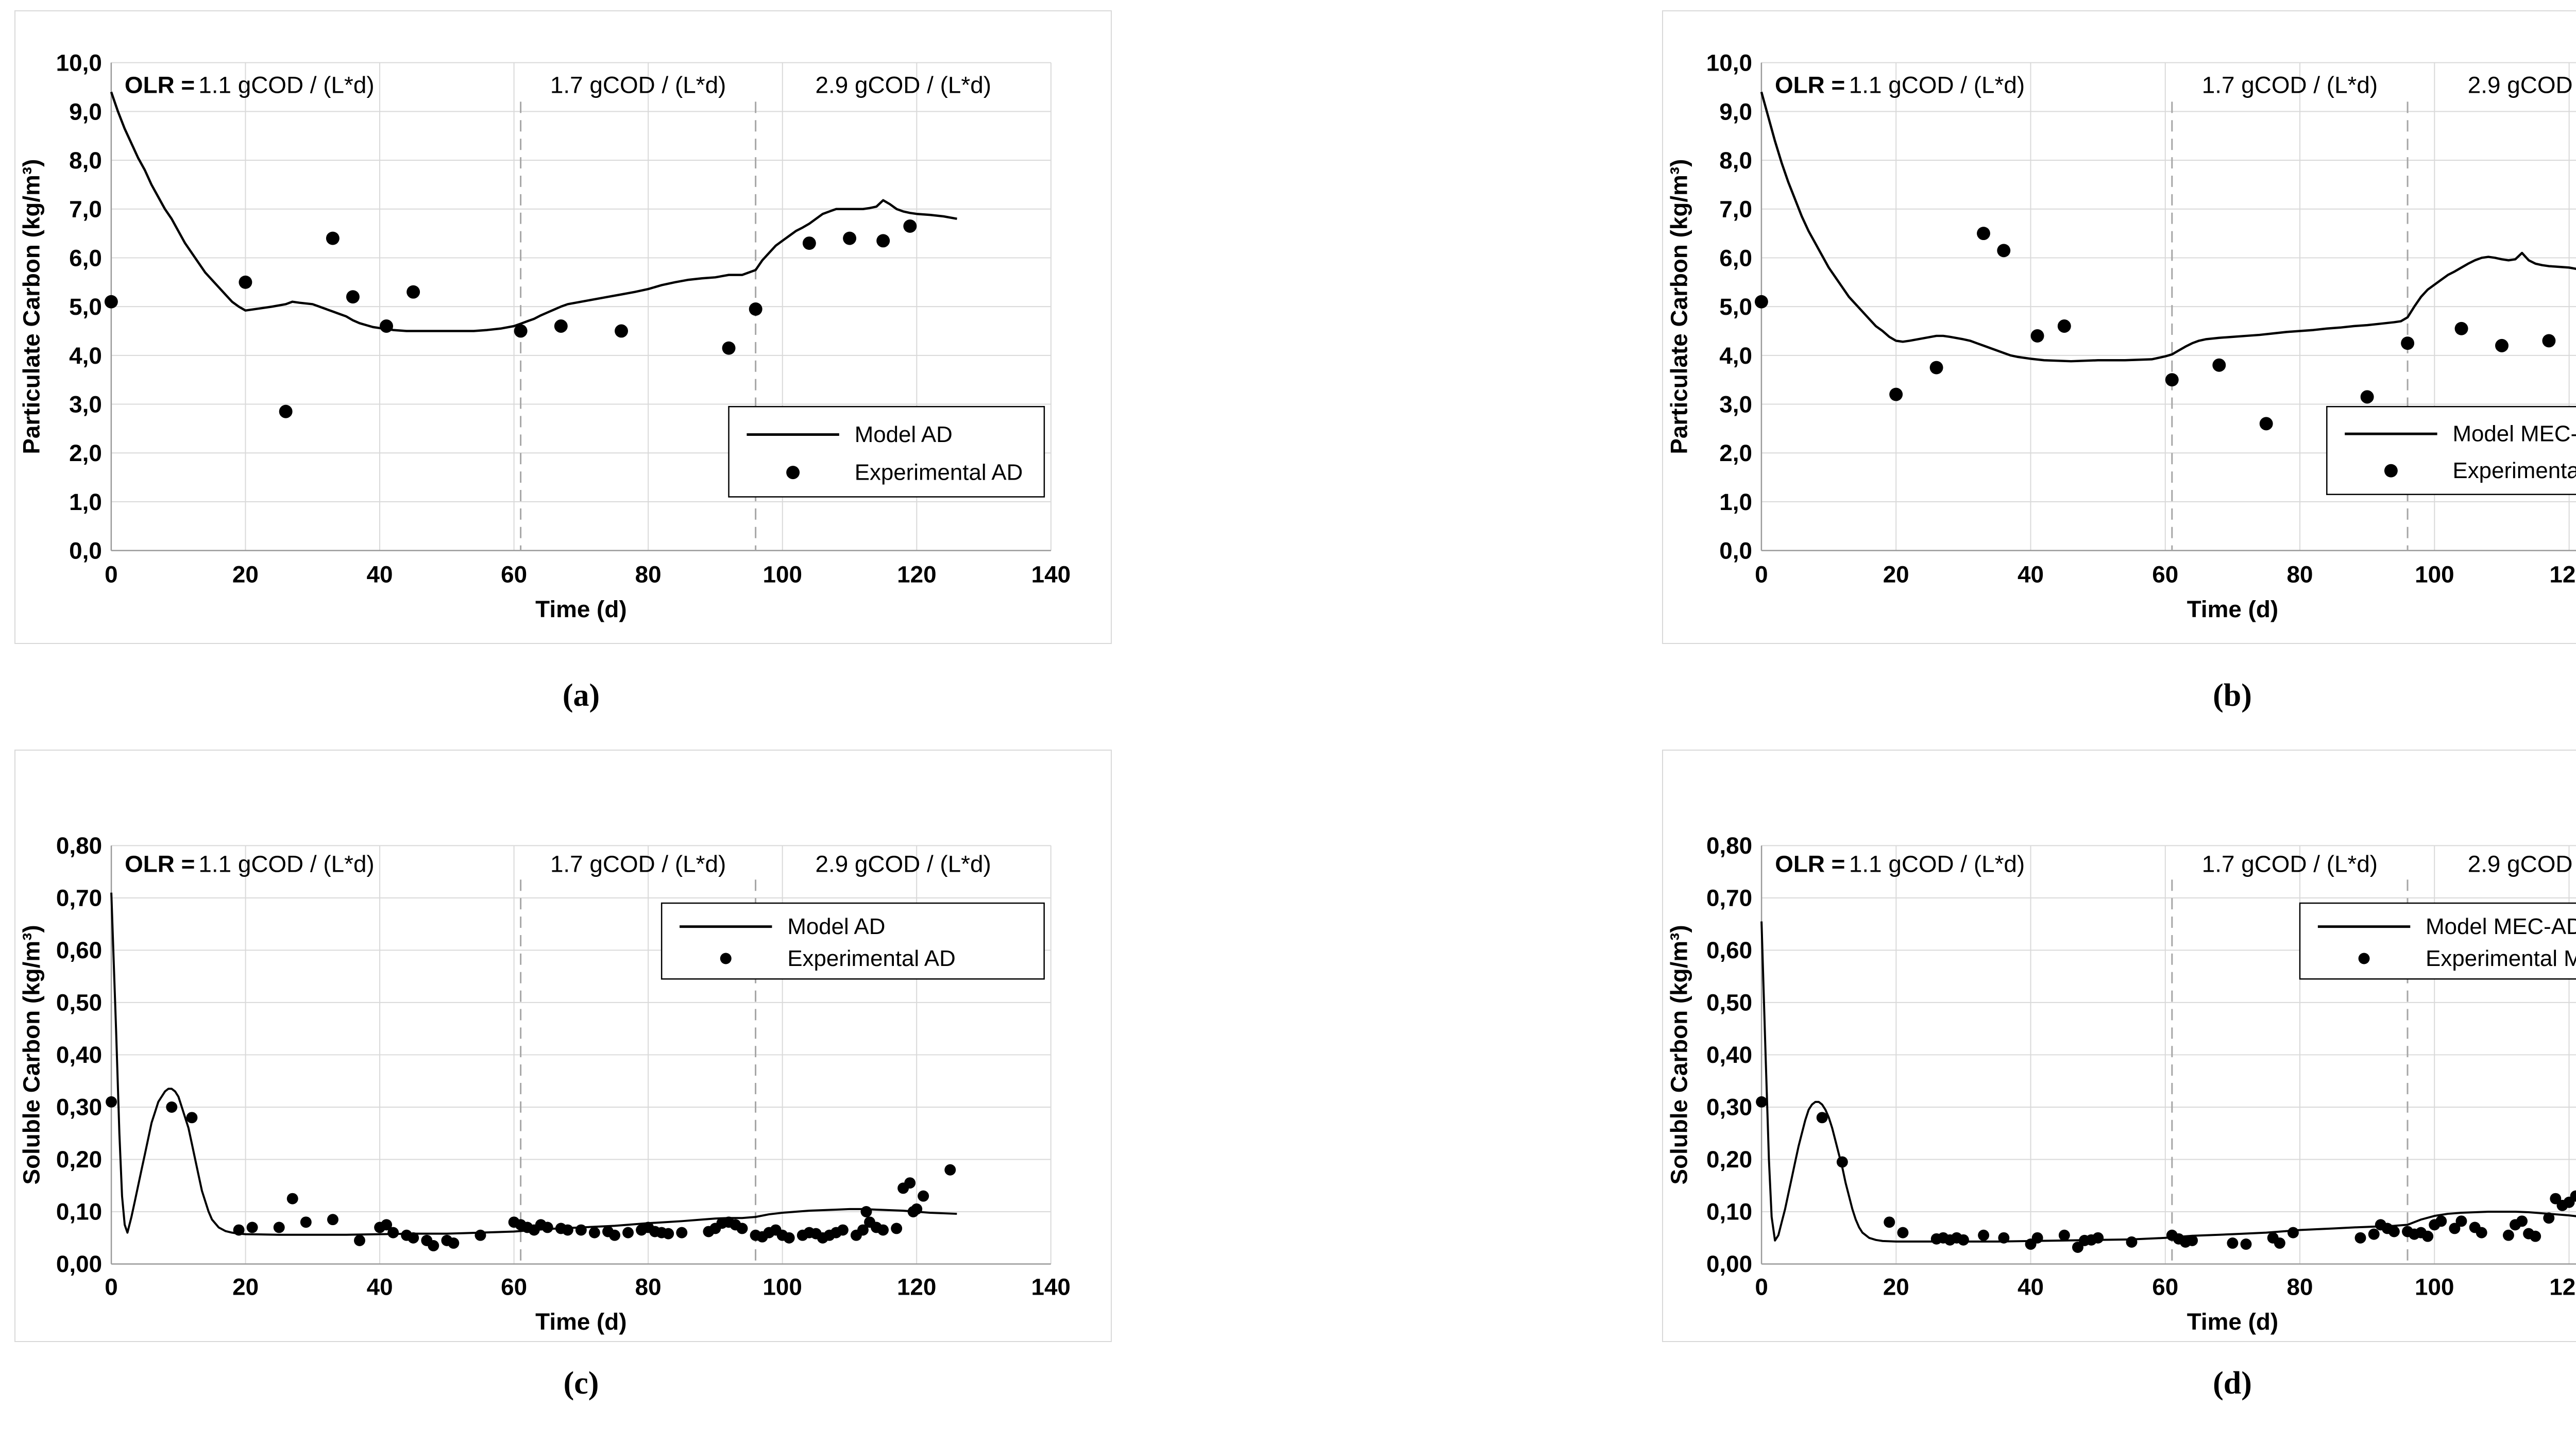 Image resolution: width=2576 pixels, height=1442 pixels. Describe the element at coordinates (1729, 898) in the screenshot. I see `svg-text: 0,70` at that location.